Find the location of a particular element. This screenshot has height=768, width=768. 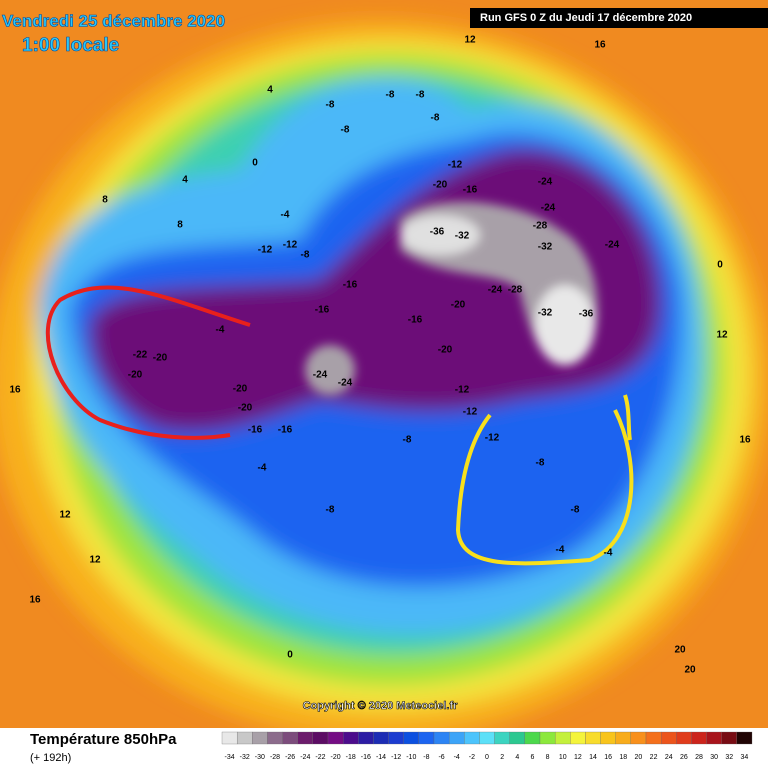

lead-time: (+ 192h) is located at coordinates (50, 758).